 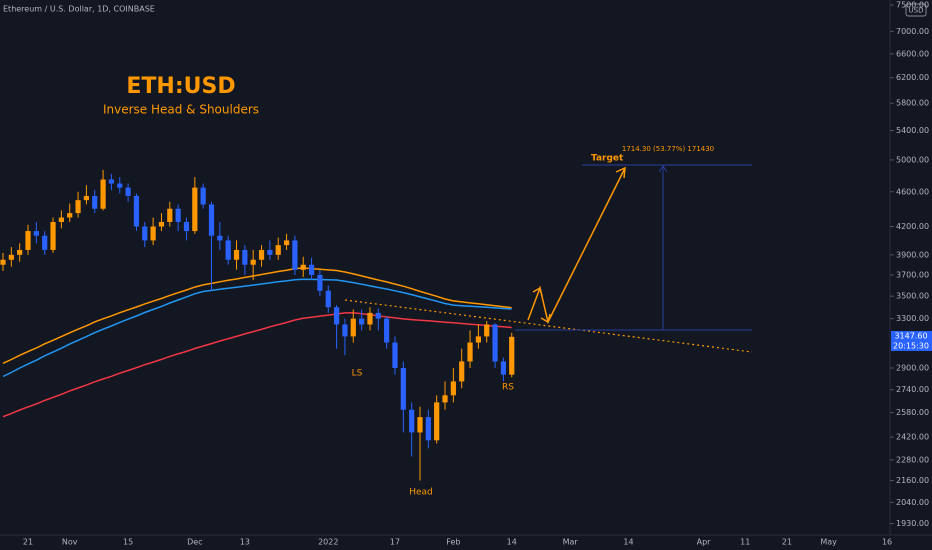 I want to click on y-tick-label: 5400.00, so click(x=912, y=130).